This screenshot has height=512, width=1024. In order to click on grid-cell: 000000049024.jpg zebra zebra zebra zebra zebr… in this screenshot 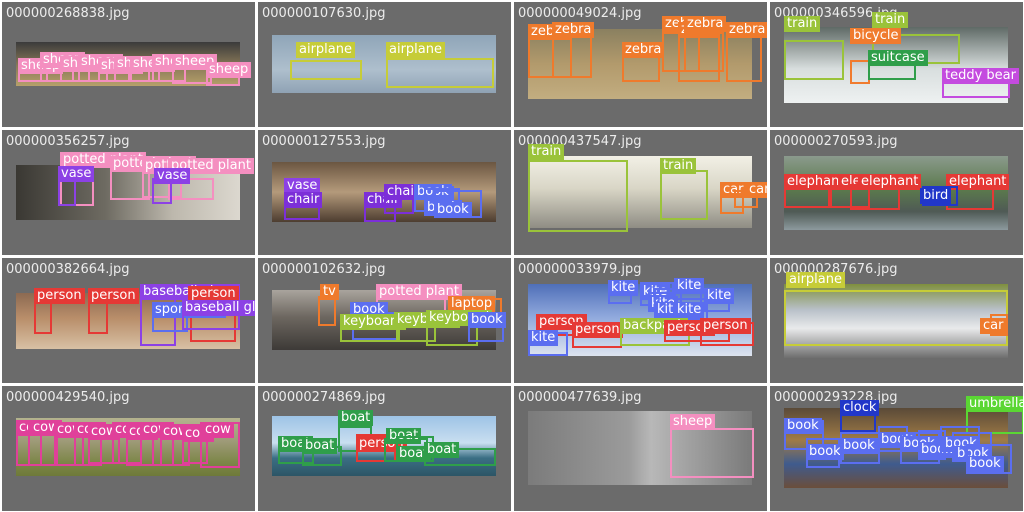, I will do `click(640, 64)`.